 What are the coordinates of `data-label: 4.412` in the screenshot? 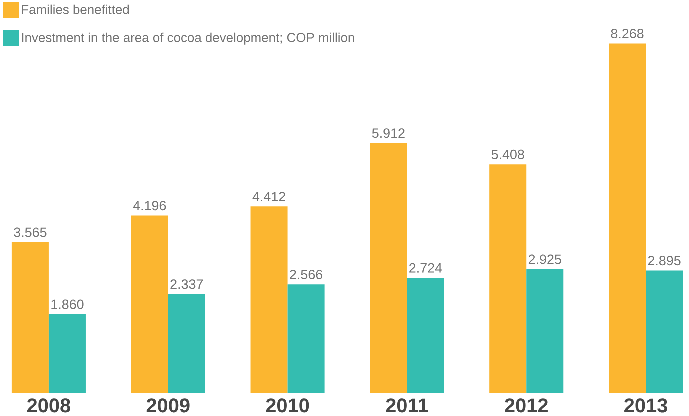 It's located at (269, 197).